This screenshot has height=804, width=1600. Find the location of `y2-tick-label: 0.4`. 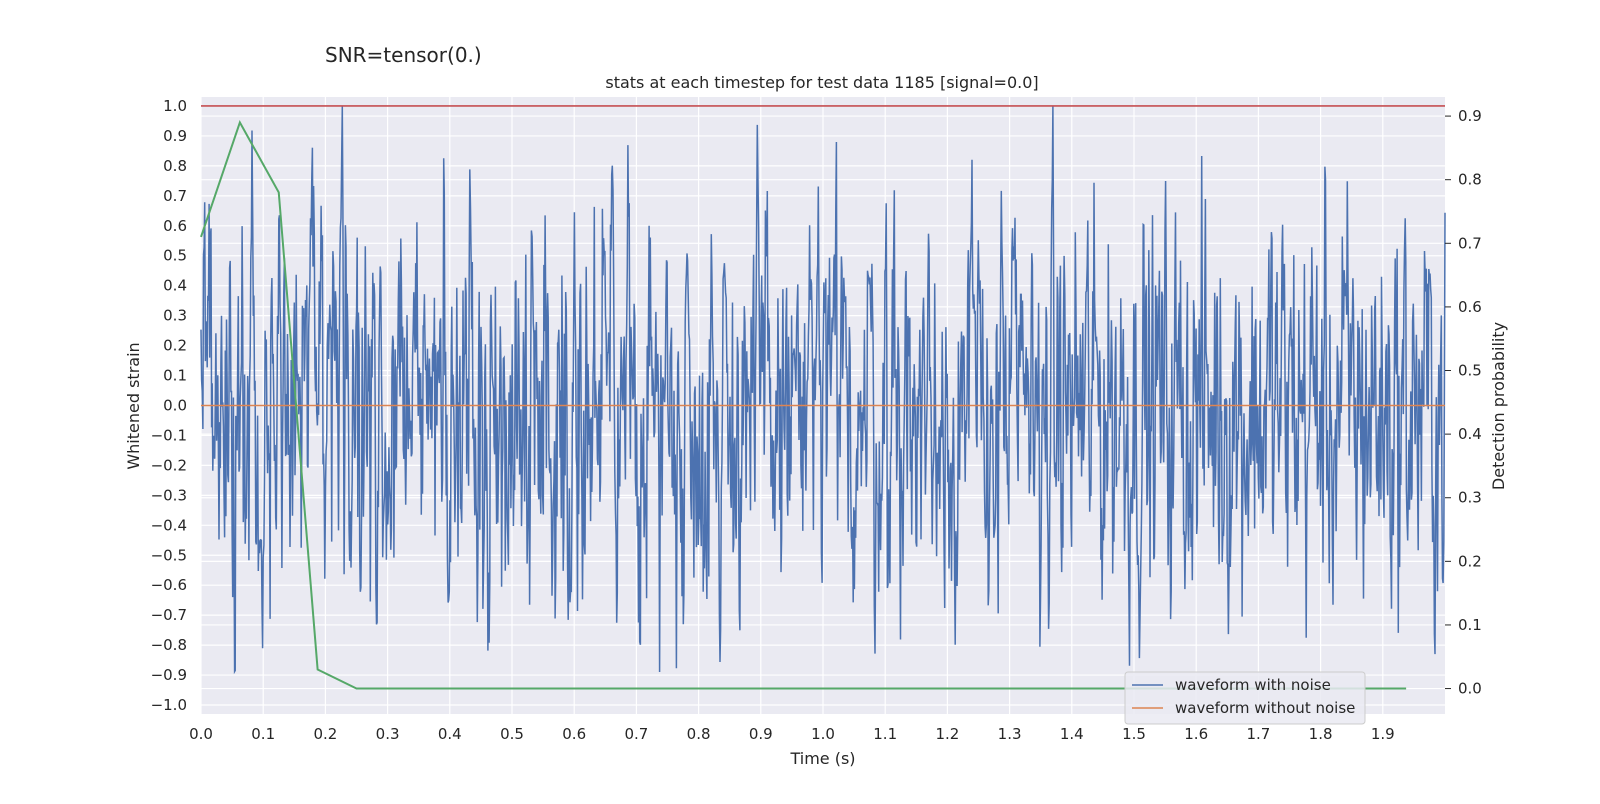

y2-tick-label: 0.4 is located at coordinates (1470, 434).